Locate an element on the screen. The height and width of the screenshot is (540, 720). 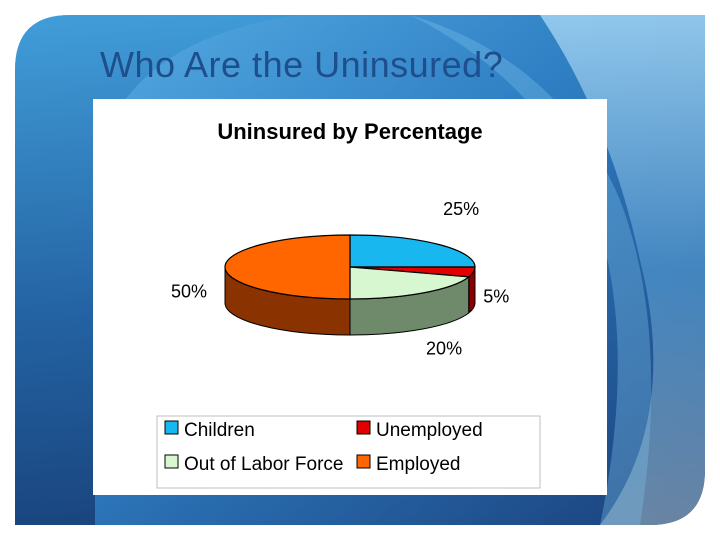
pie-labels: 25% 5% 20% 50% is located at coordinates (340, 278).